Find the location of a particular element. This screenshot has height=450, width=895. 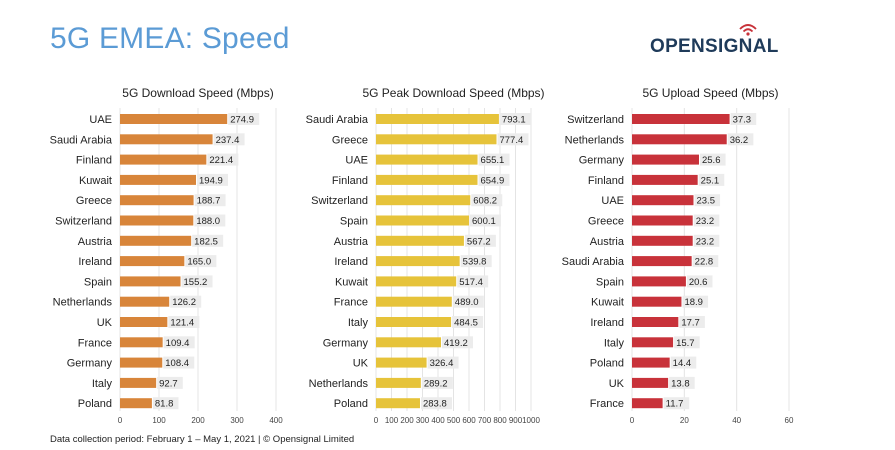

value-label: 18.9 is located at coordinates (693, 302).